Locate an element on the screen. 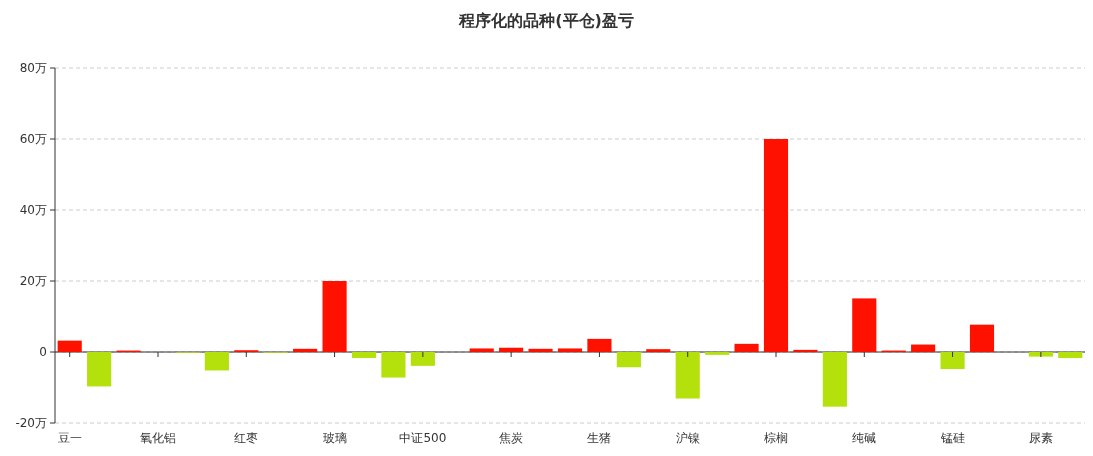 The height and width of the screenshot is (456, 1093). x-tick-label: 红枣 is located at coordinates (246, 438).